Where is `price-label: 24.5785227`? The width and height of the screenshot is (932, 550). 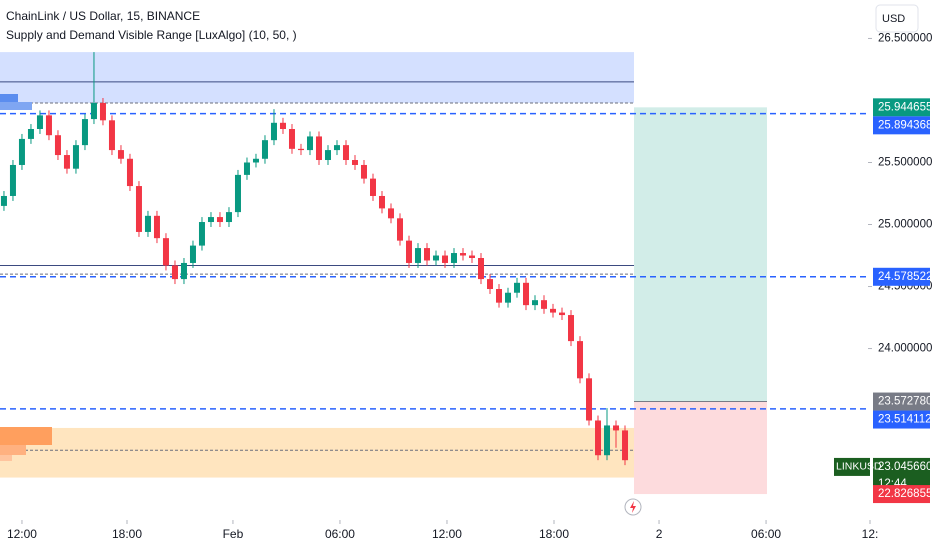
price-label: 24.5785227 is located at coordinates (905, 277).